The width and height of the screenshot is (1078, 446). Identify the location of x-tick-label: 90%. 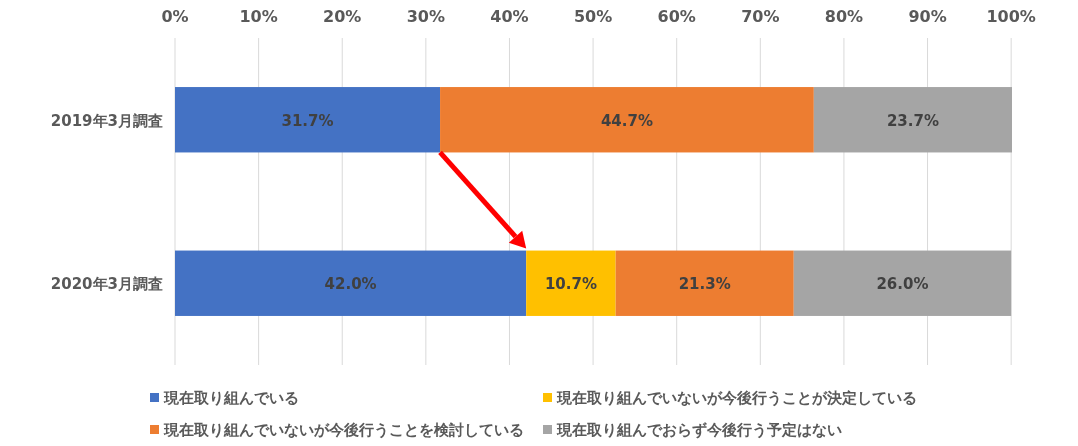
(927, 16).